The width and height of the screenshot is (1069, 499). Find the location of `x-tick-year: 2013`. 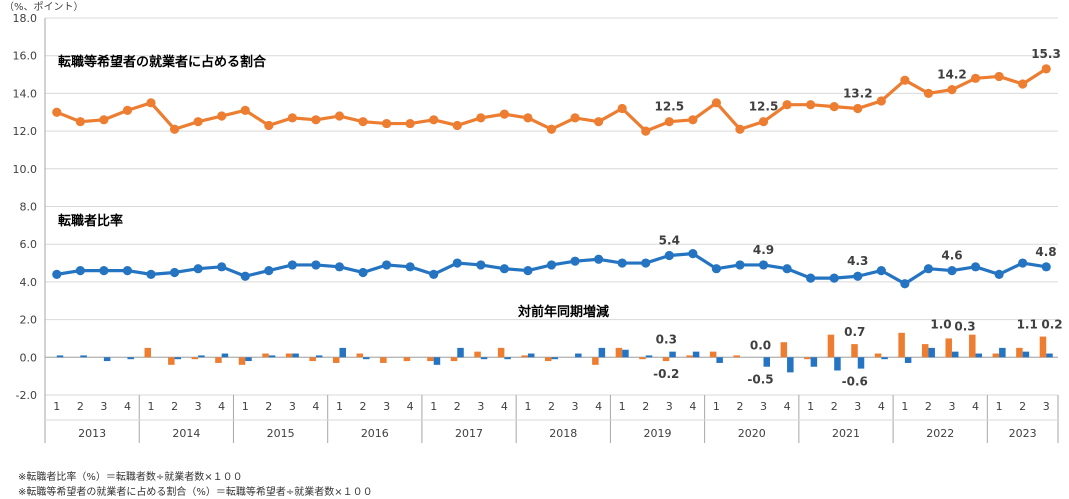

x-tick-year: 2013 is located at coordinates (92, 433).